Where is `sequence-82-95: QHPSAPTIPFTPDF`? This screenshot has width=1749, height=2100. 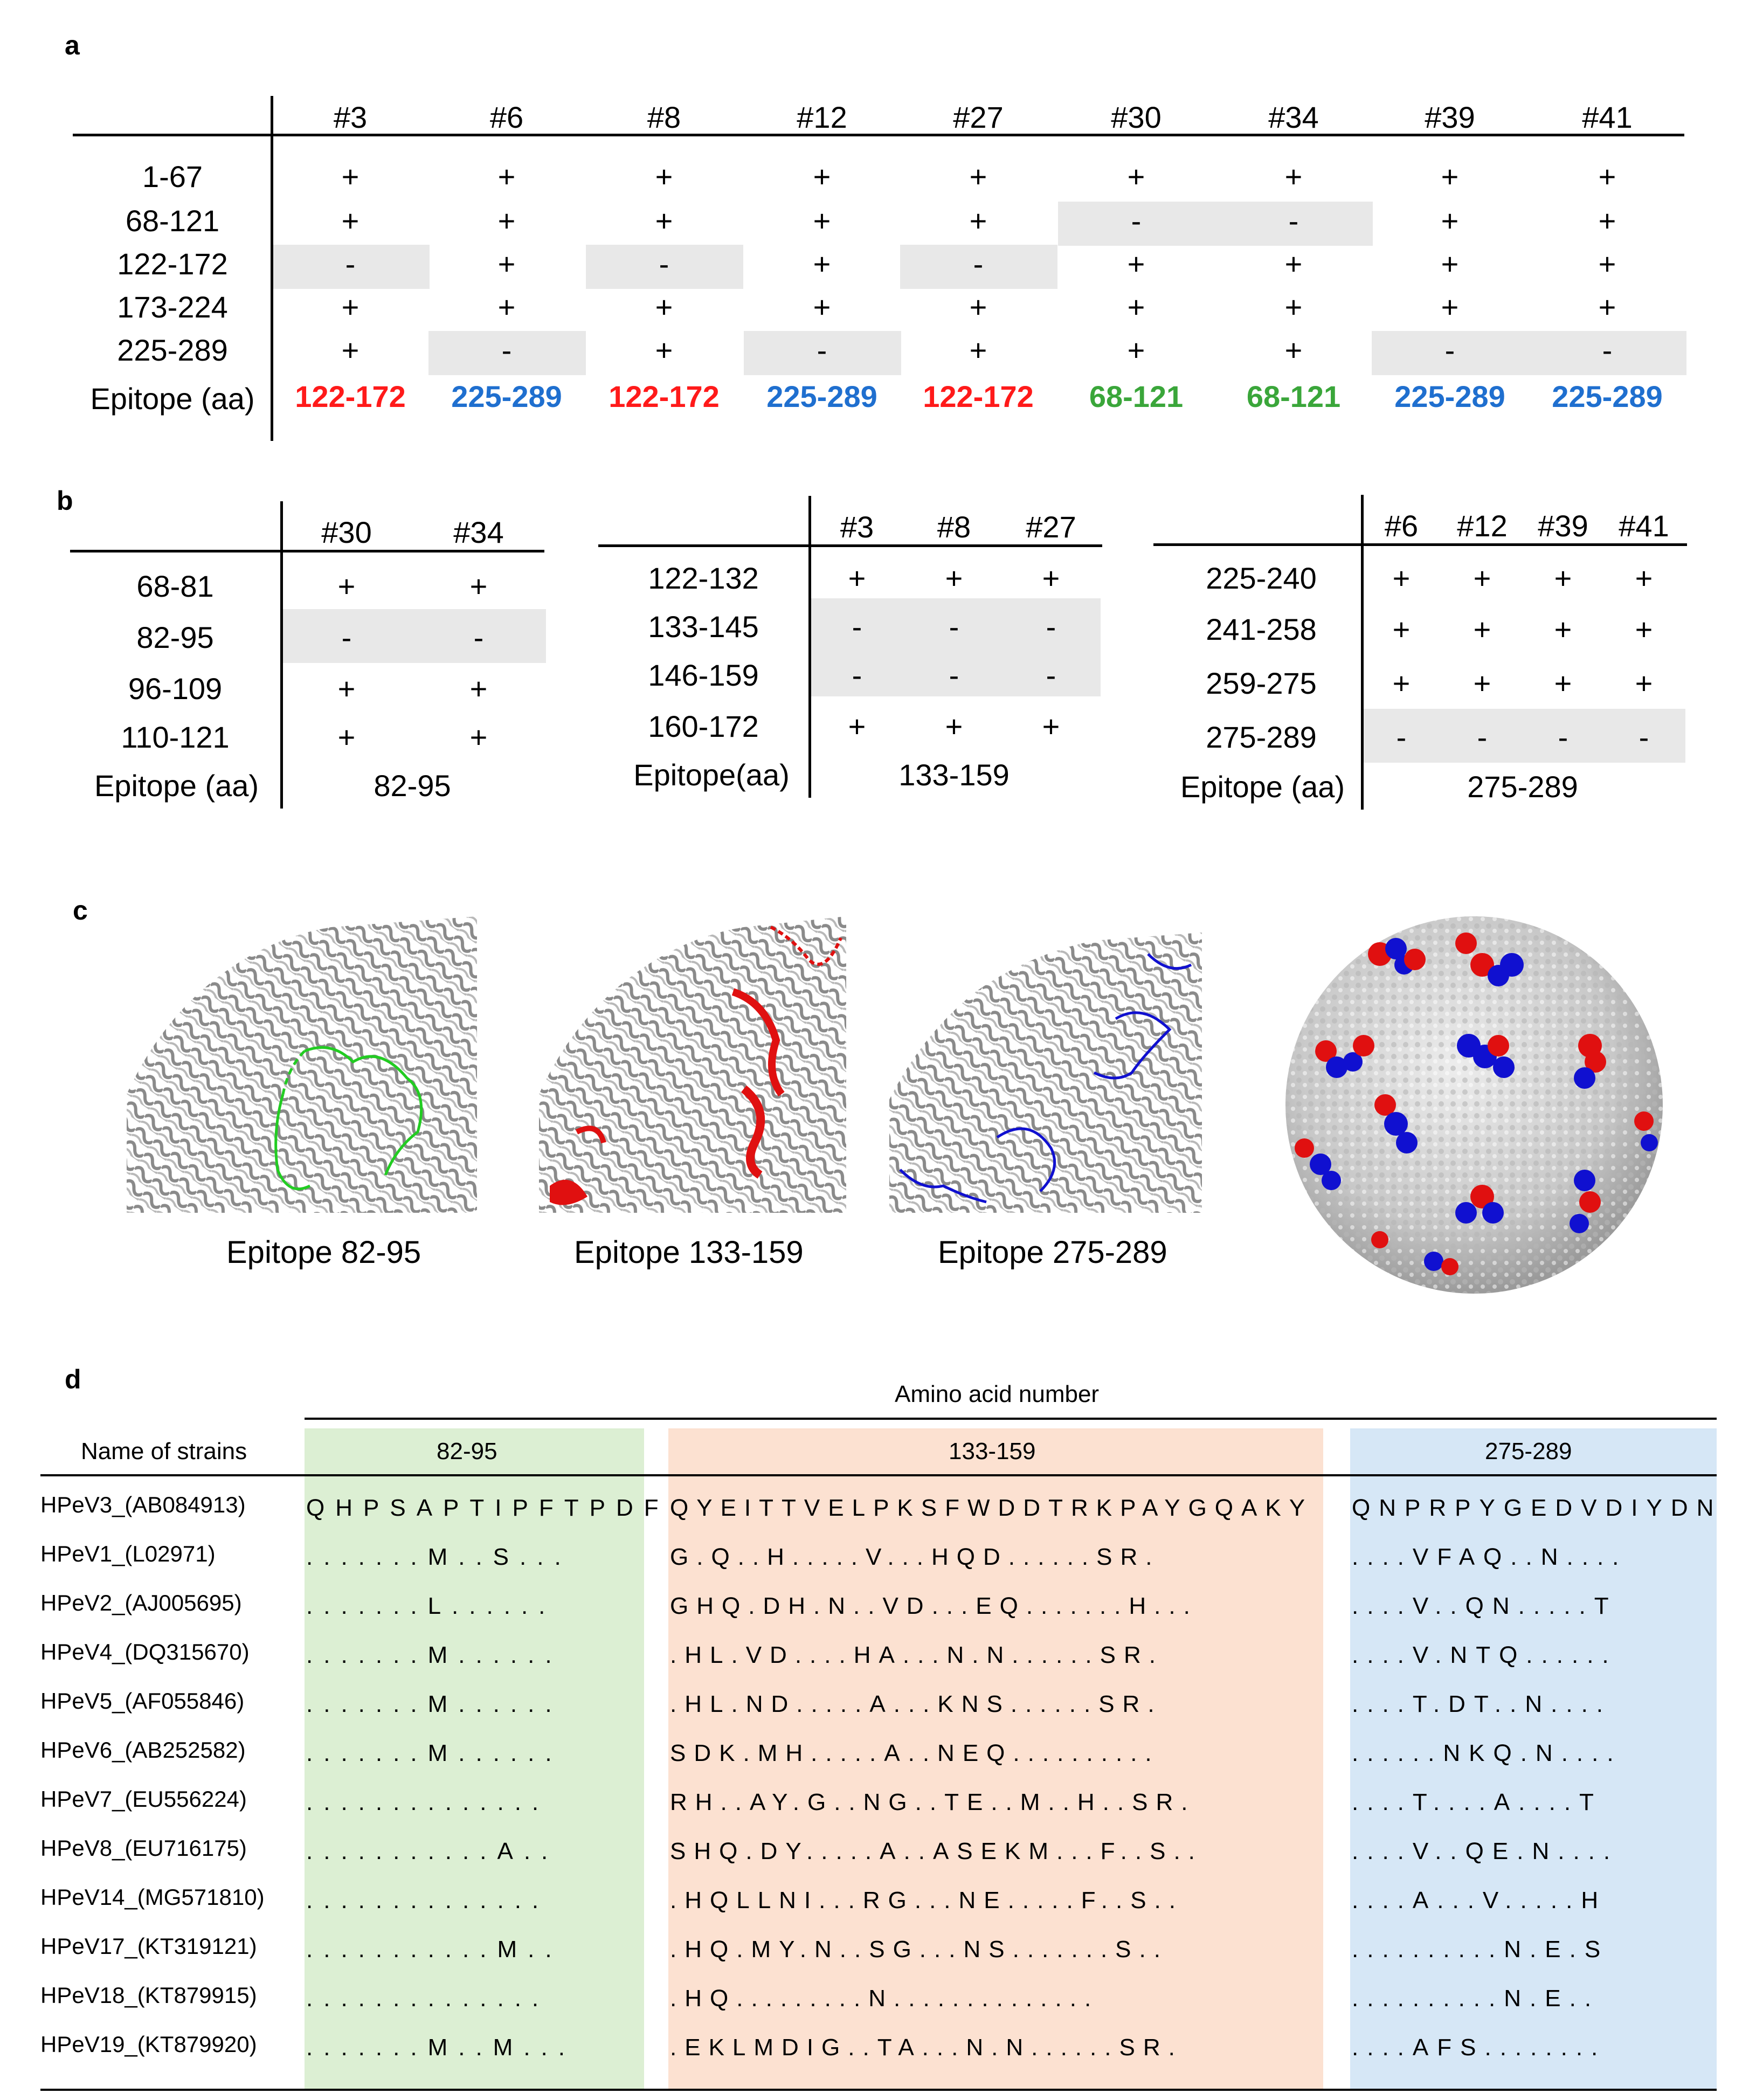 sequence-82-95: QHPSAPTIPFTPDF is located at coordinates (488, 1508).